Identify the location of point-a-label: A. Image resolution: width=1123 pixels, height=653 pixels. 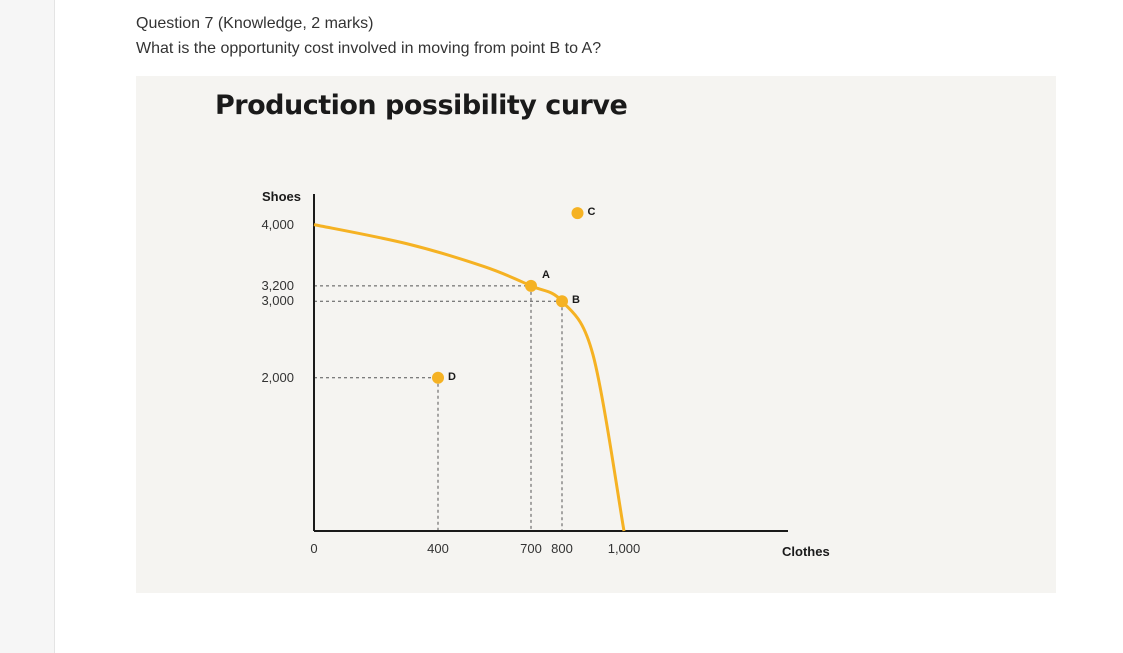
(546, 274).